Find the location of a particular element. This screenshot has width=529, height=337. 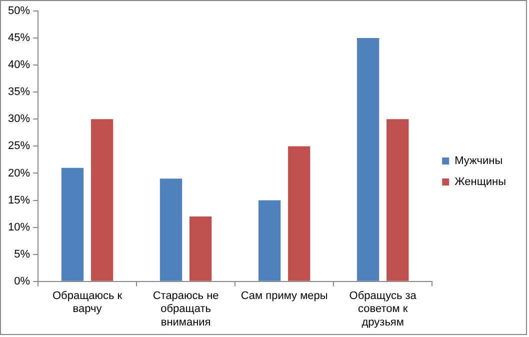

y-tick-label: 5% is located at coordinates (22, 254).